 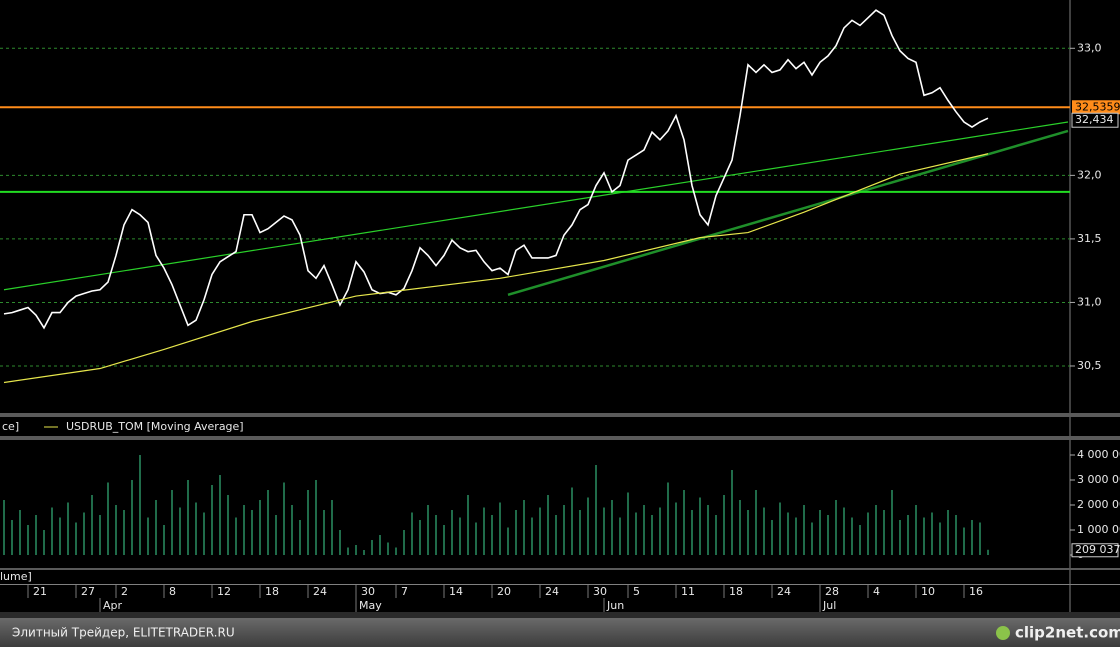 What do you see at coordinates (1098, 529) in the screenshot?
I see `y-tick-label: 1 000 00` at bounding box center [1098, 529].